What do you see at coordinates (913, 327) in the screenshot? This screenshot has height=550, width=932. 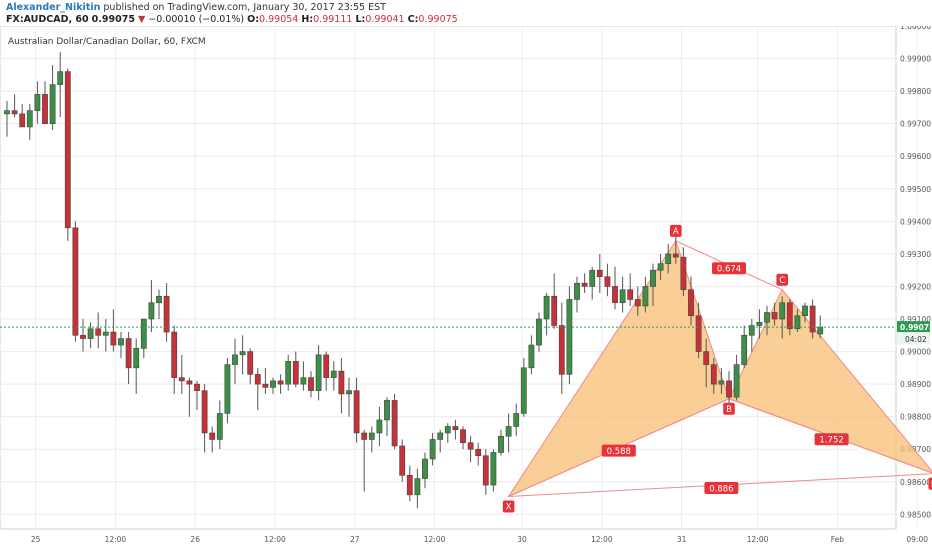 I see `last-price-tag` at bounding box center [913, 327].